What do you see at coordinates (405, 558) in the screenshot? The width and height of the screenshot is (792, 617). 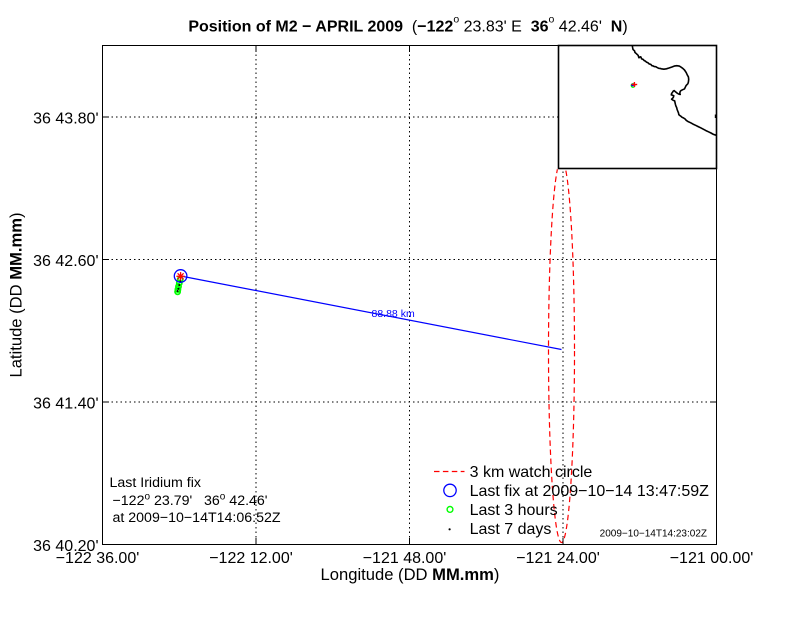 I see `svg-text: −121 48.00'` at bounding box center [405, 558].